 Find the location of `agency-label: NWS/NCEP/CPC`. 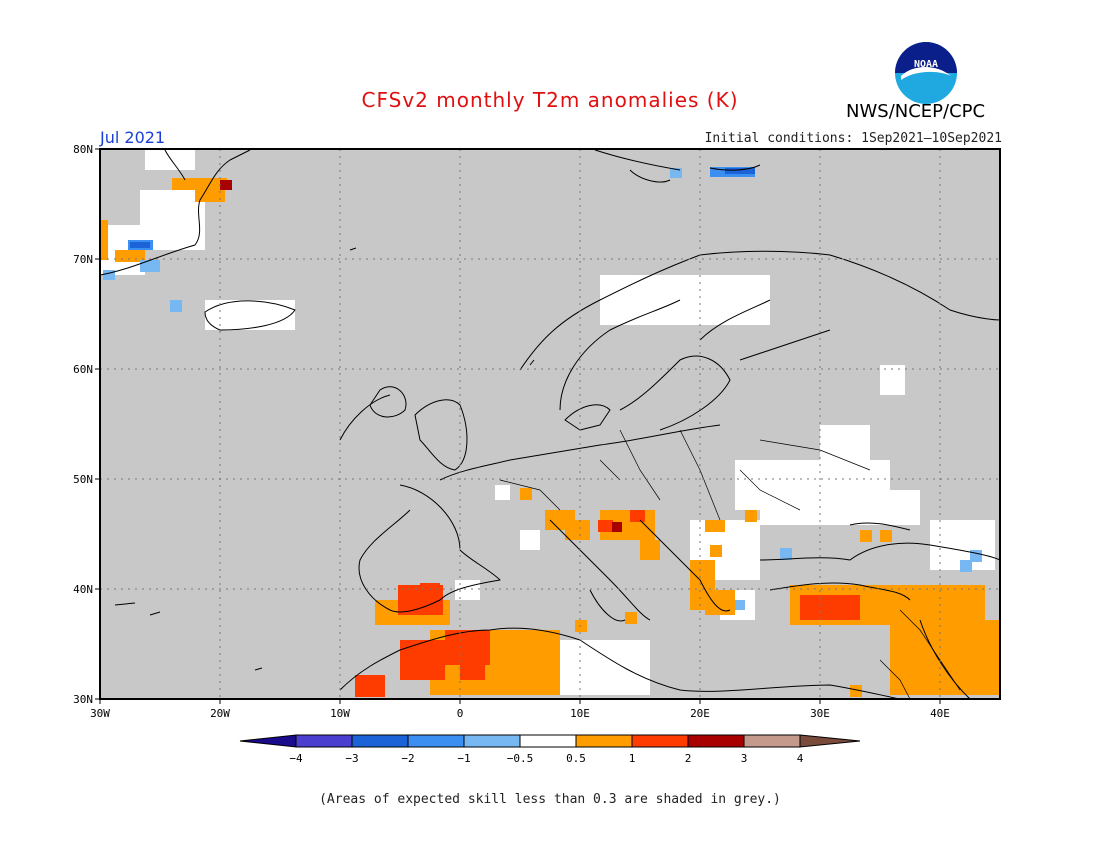

agency-label: NWS/NCEP/CPC is located at coordinates (916, 111).